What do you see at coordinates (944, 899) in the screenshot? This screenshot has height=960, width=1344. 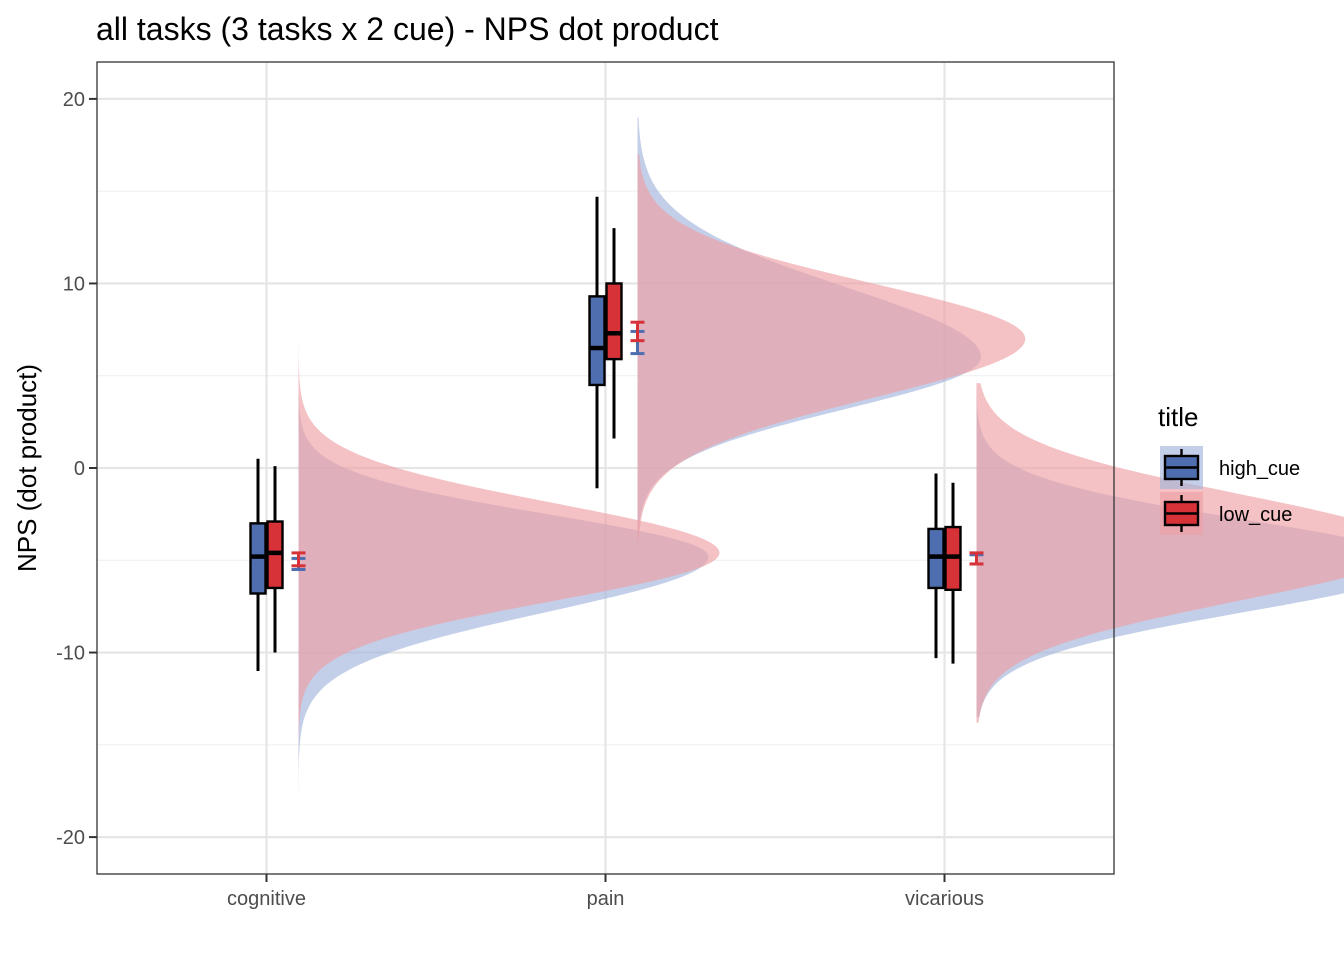 I see `x-tick-label-vicarious: vicarious` at bounding box center [944, 899].